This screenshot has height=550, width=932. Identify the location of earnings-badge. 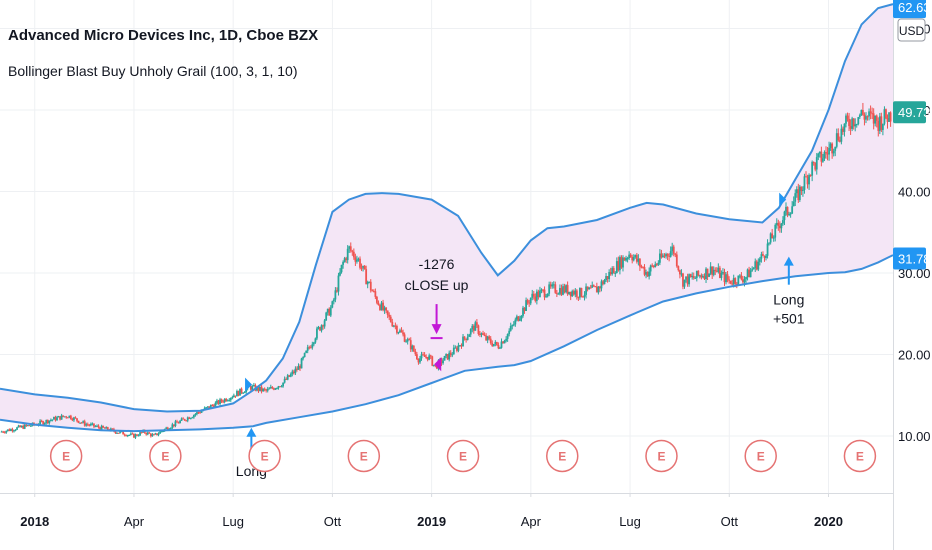
(860, 456).